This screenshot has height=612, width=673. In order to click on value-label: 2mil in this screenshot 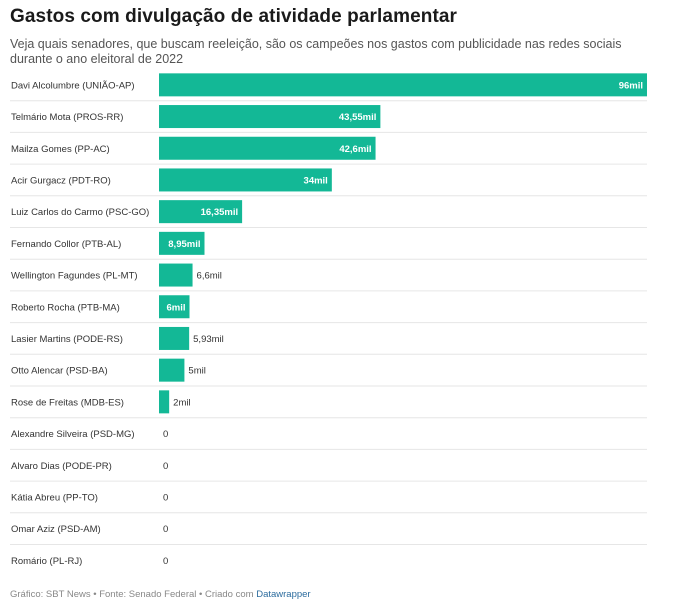, I will do `click(181, 402)`.